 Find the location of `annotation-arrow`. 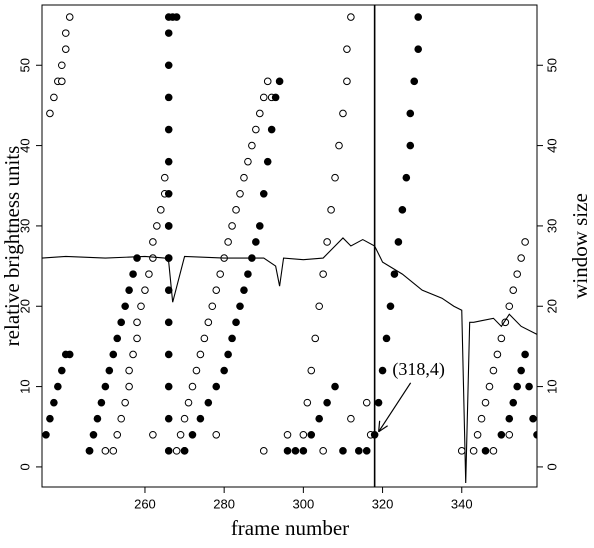

annotation-arrow is located at coordinates (395, 407).